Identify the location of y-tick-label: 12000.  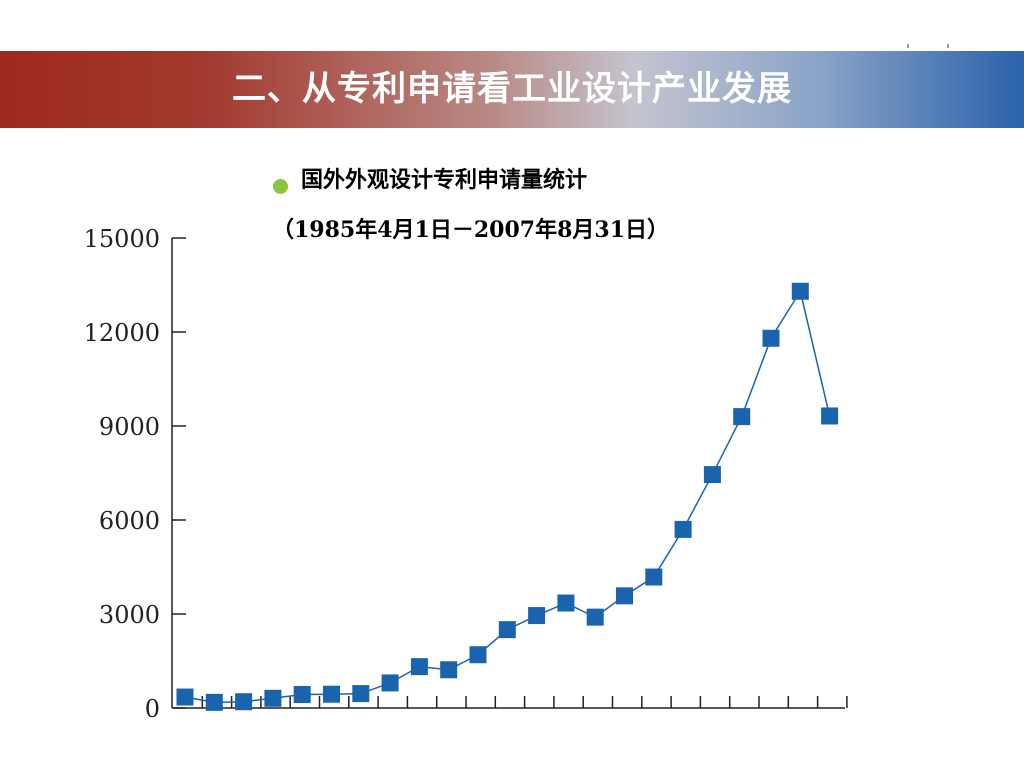
(122, 333).